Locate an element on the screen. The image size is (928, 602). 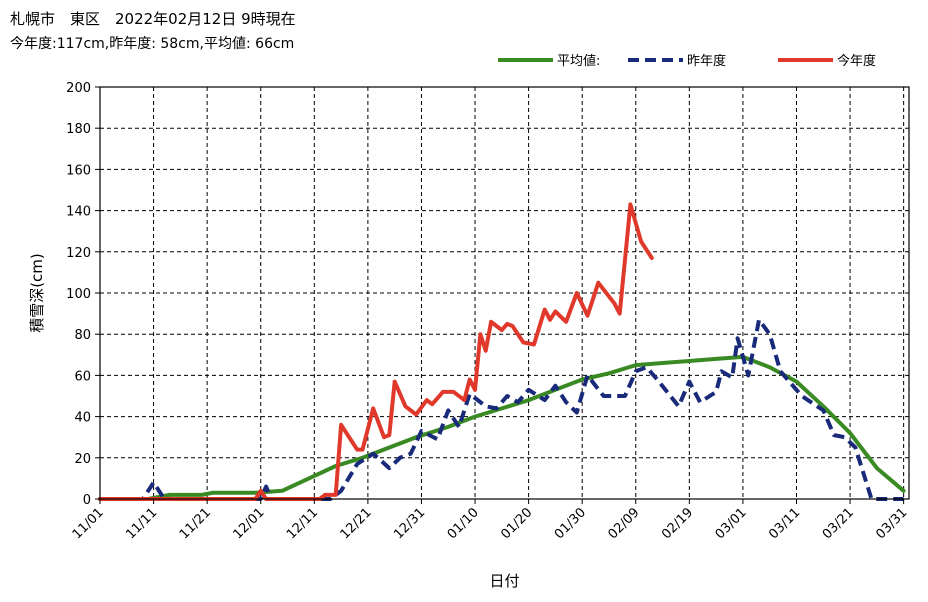
x-tick-label: 02/09 is located at coordinates (623, 523).